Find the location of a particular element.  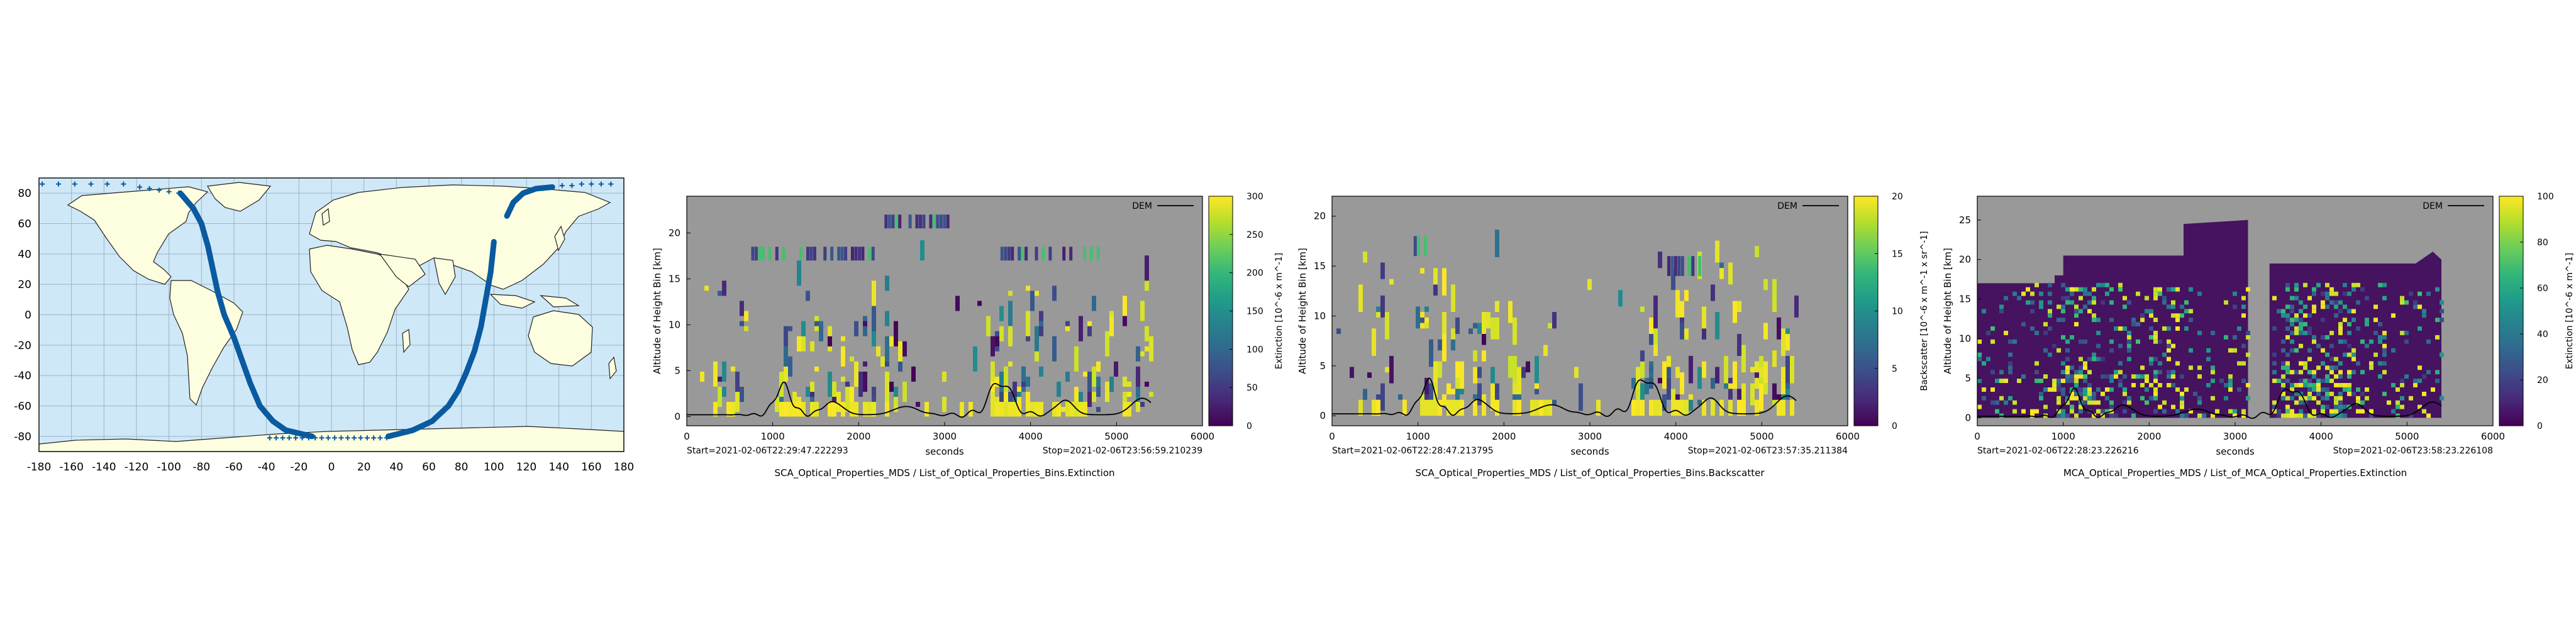

map-x-tick-label: 40 is located at coordinates (397, 467).